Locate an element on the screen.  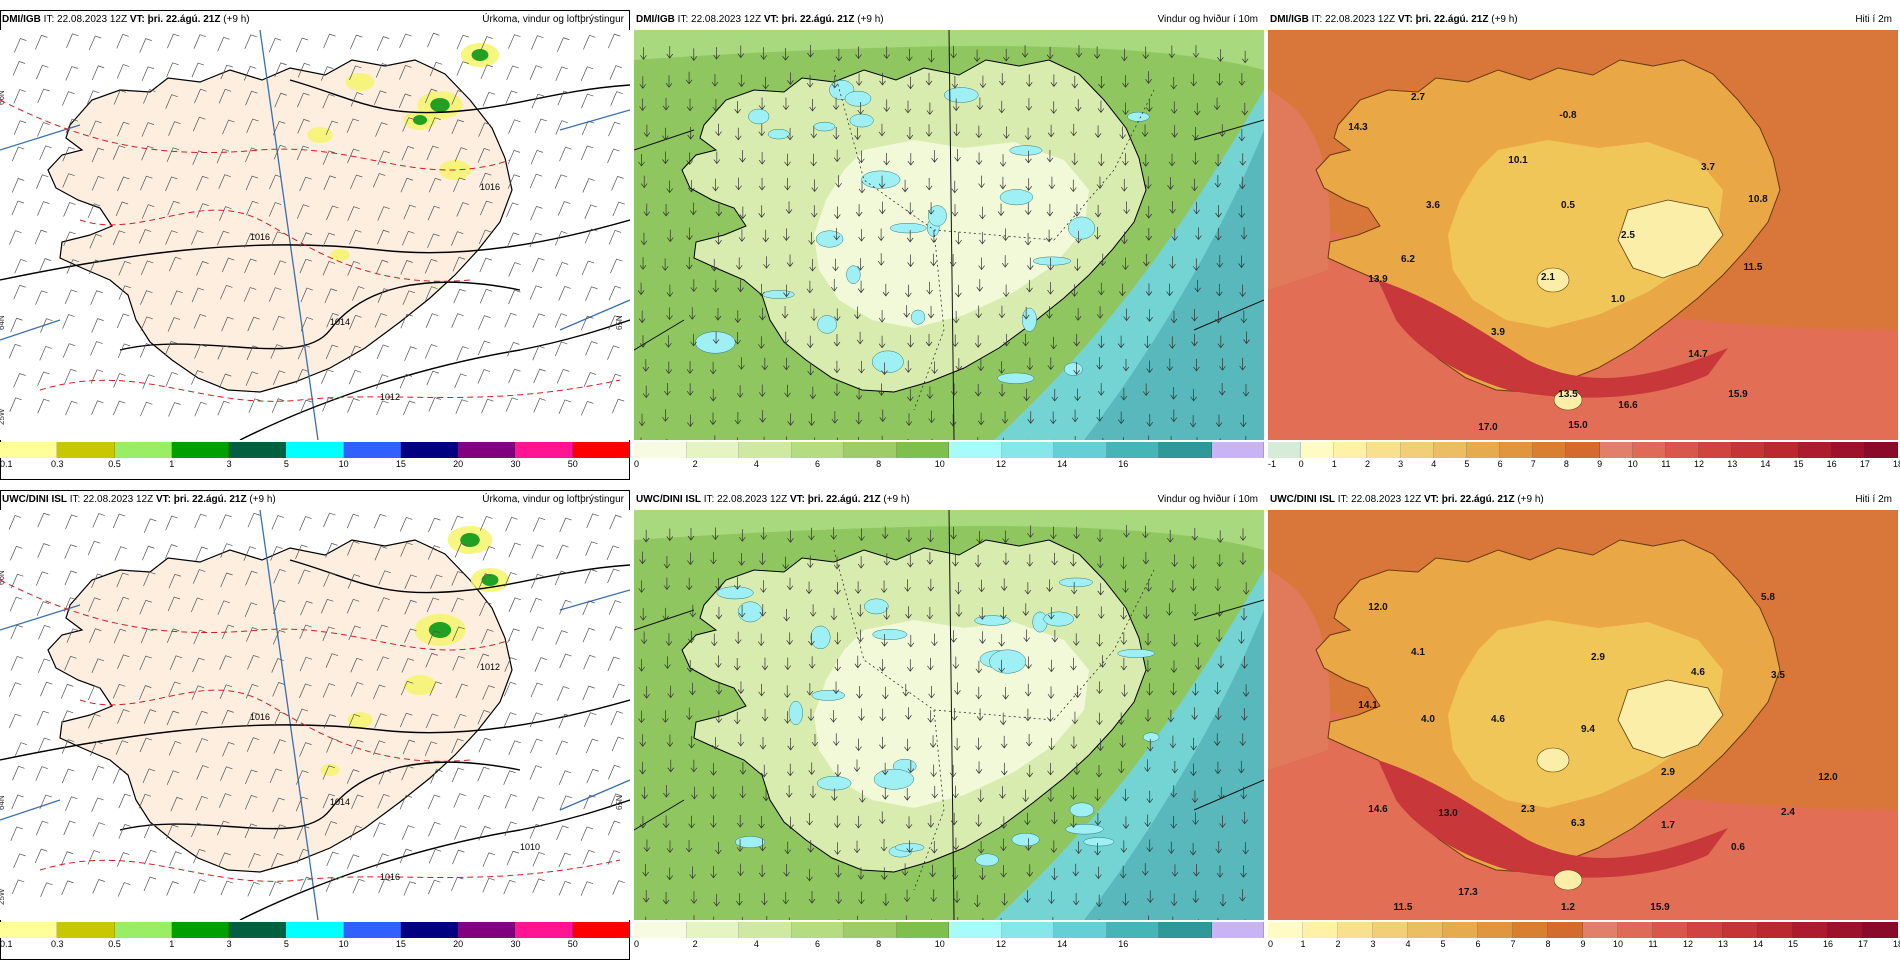
temperature-label: 4.1 is located at coordinates (1418, 652).